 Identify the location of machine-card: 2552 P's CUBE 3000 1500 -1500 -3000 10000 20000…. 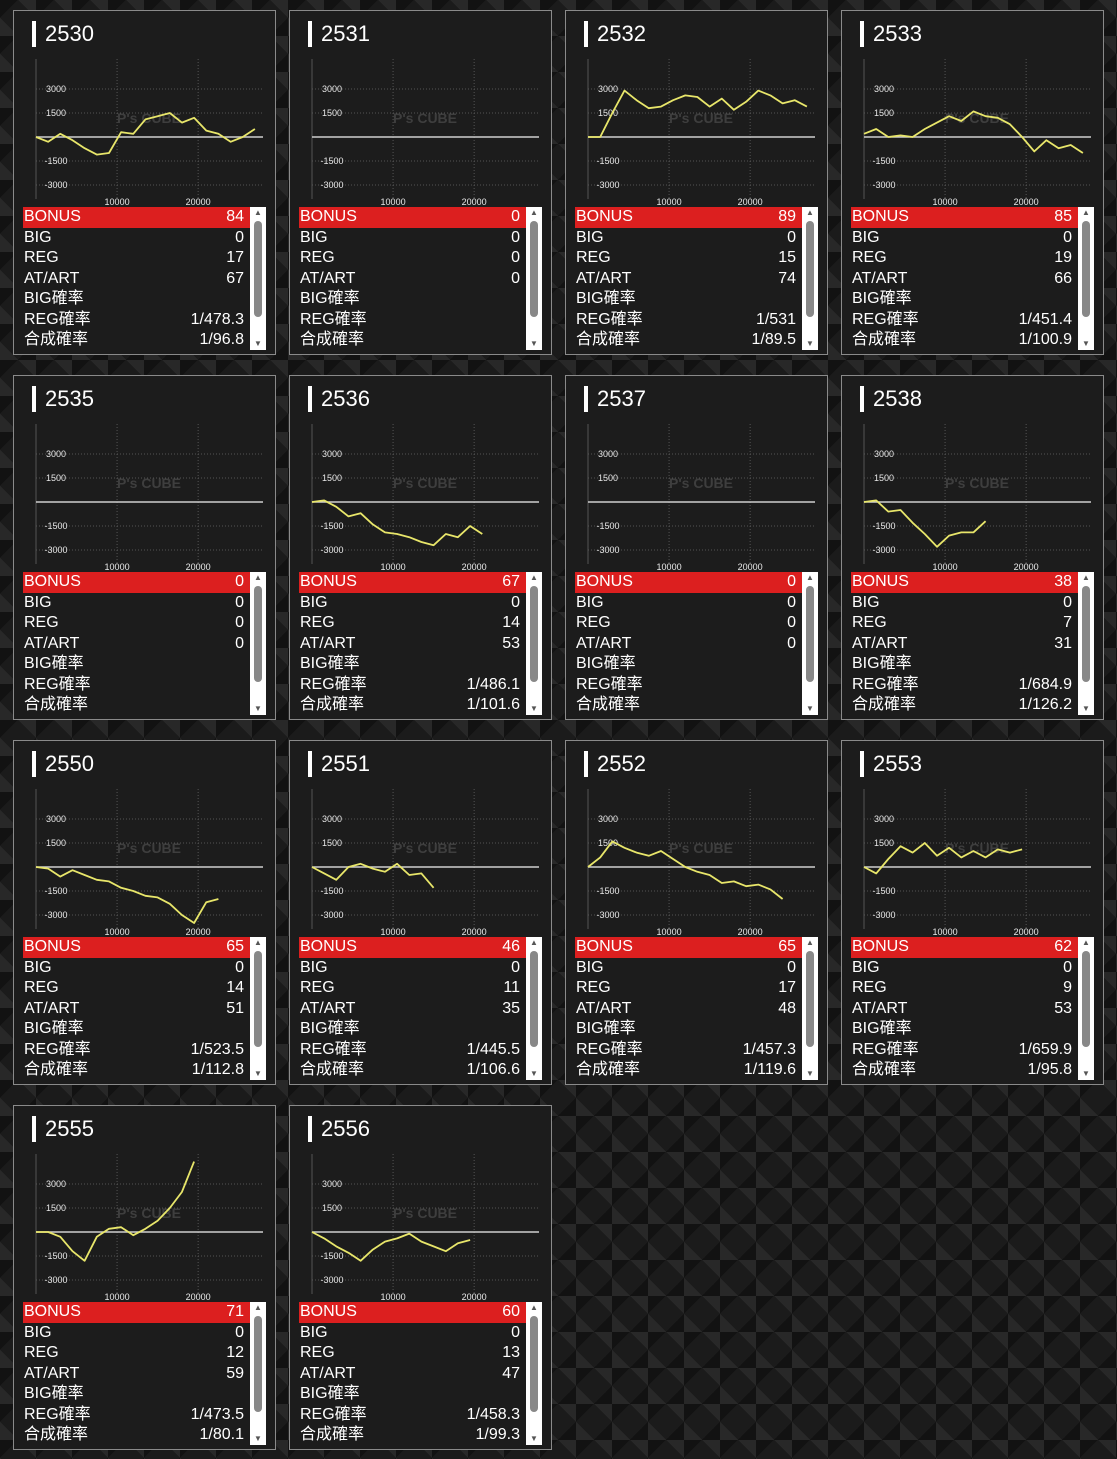
(696, 912).